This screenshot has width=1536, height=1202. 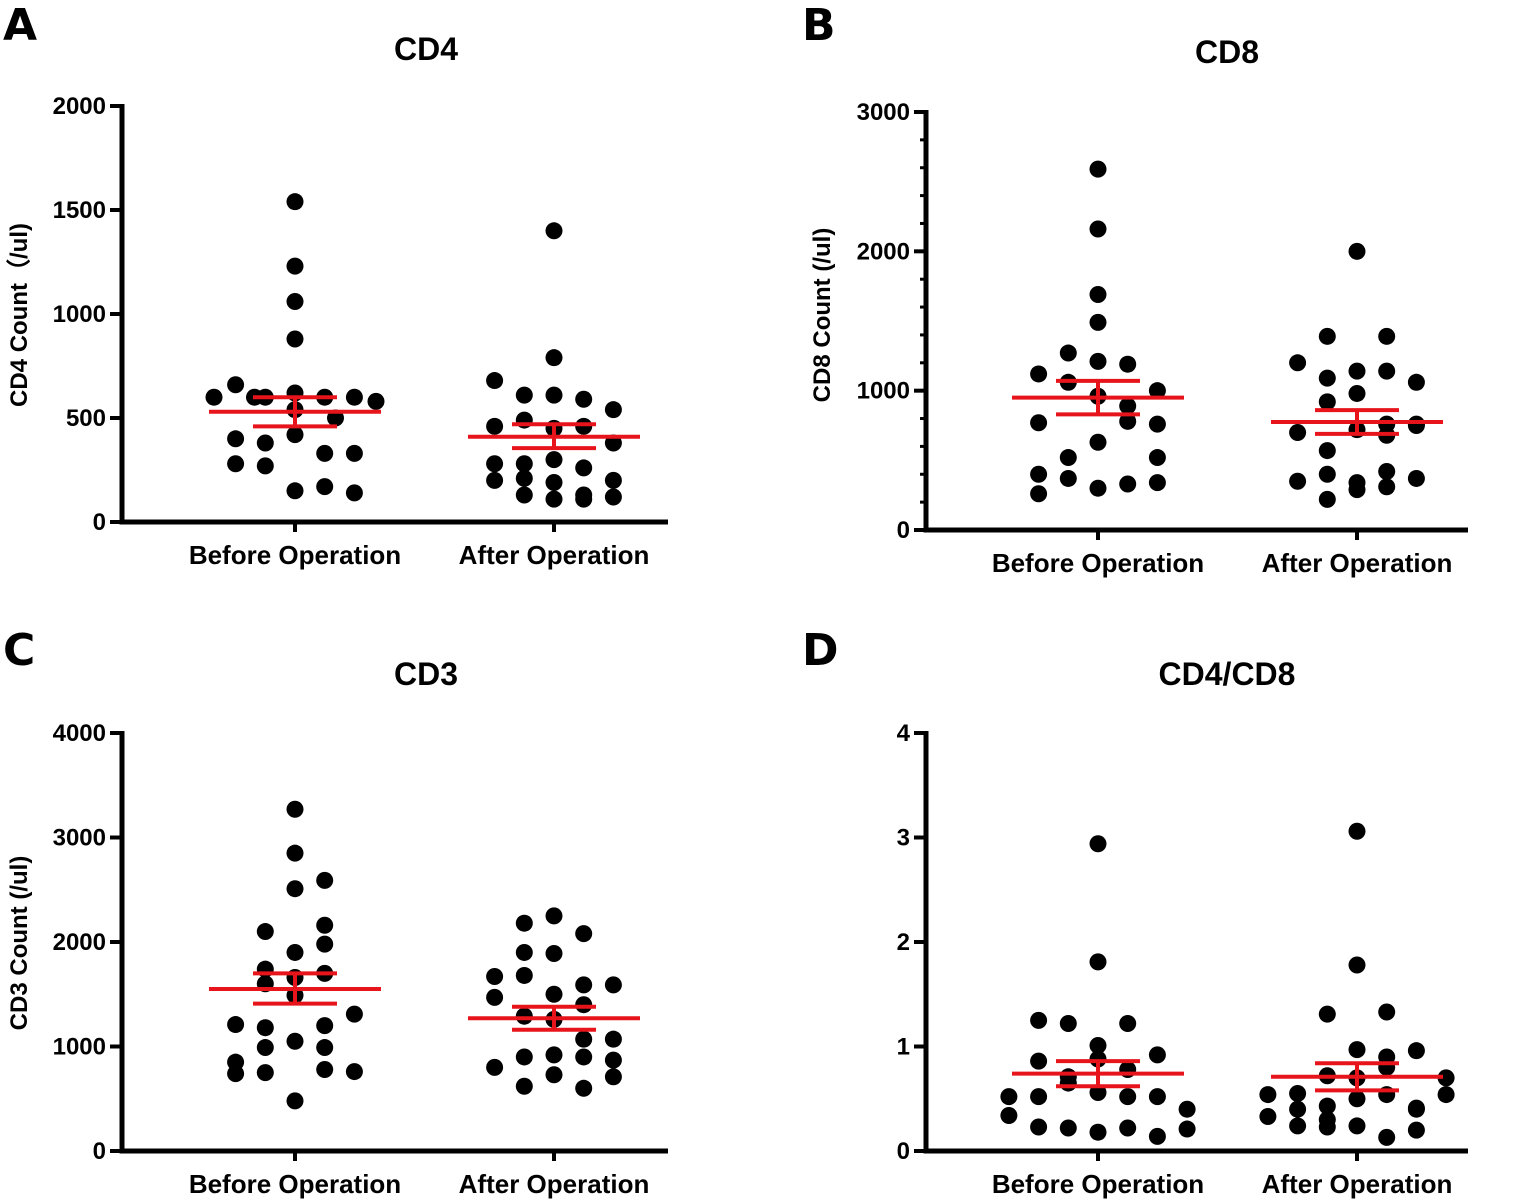 I want to click on panel-letter: B, so click(x=819, y=25).